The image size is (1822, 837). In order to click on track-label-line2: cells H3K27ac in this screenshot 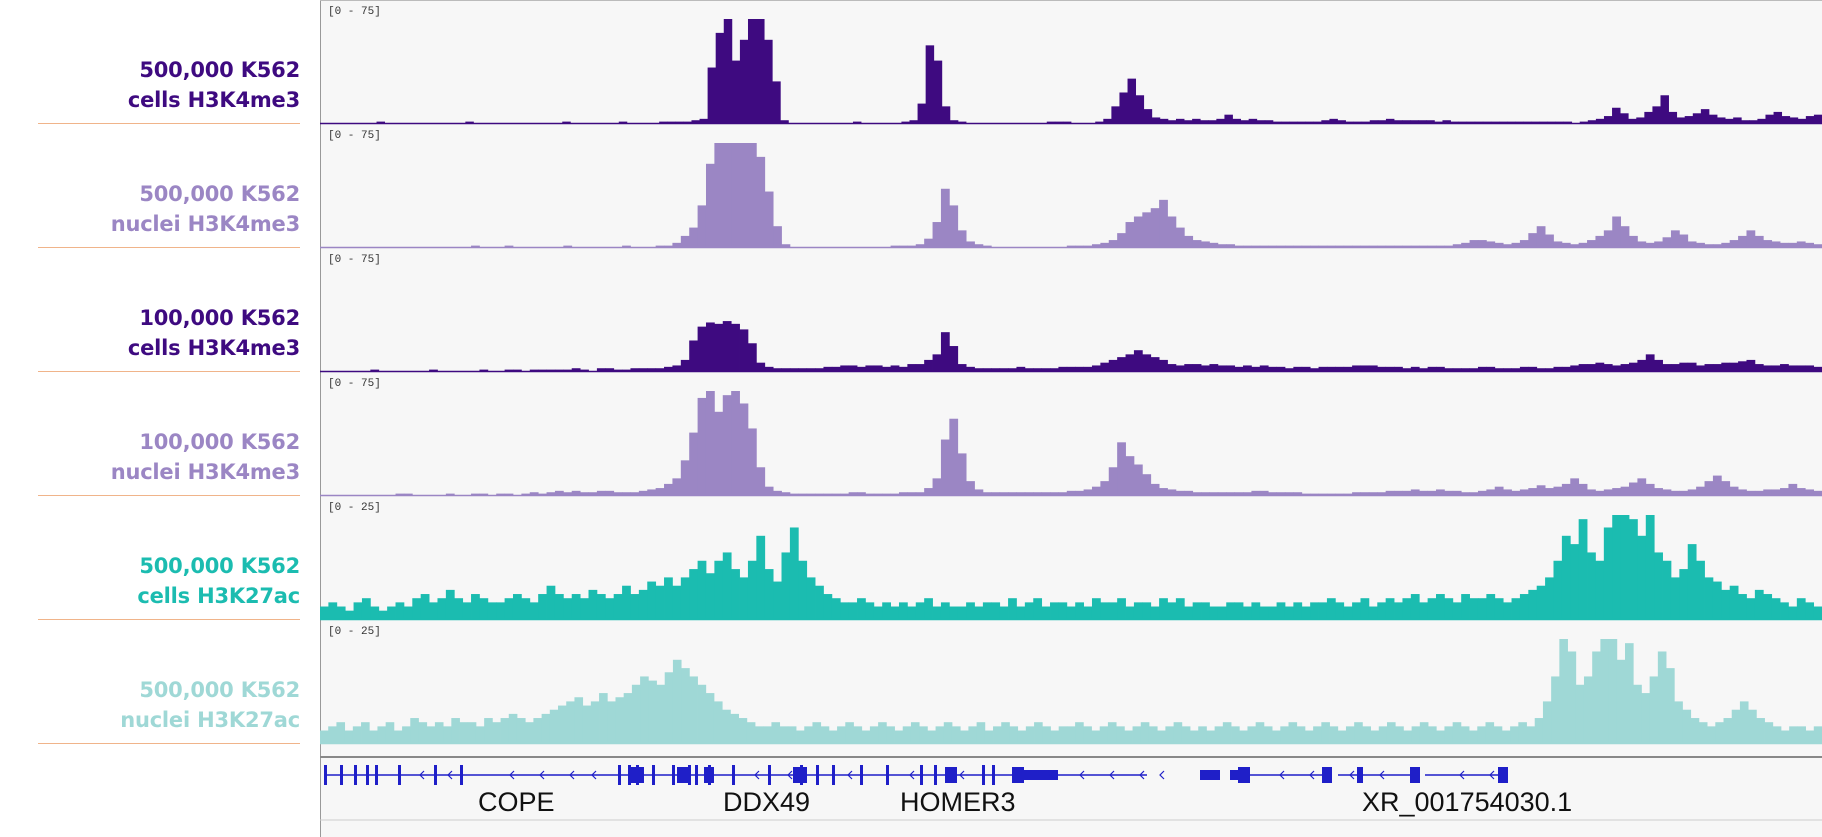, I will do `click(218, 596)`.